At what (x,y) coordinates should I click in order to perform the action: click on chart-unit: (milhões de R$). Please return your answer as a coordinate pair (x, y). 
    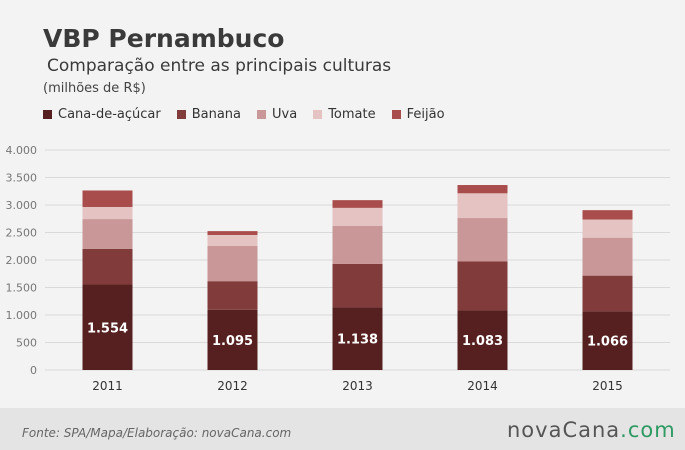
    Looking at the image, I should click on (94, 88).